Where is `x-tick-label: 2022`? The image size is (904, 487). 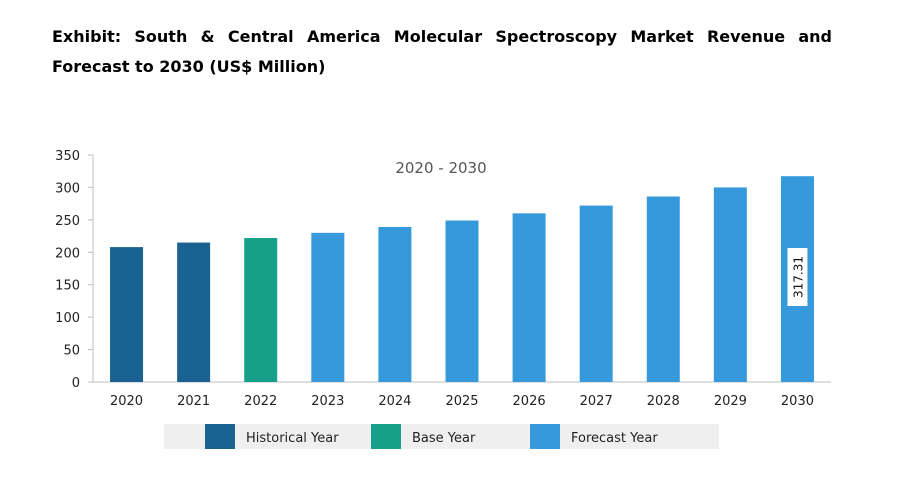
x-tick-label: 2022 is located at coordinates (260, 401).